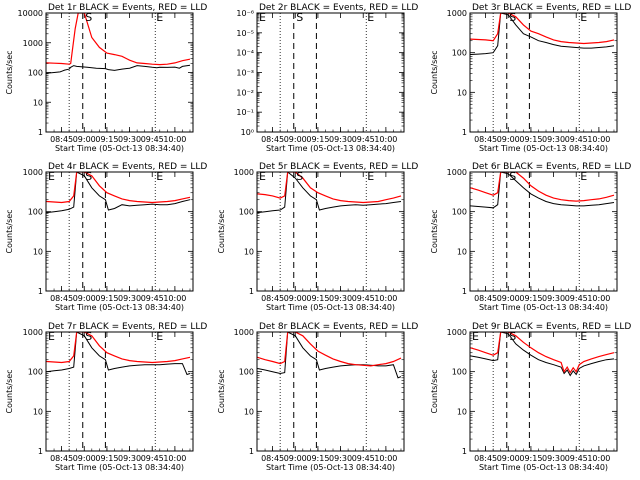 This screenshot has width=640, height=480. I want to click on y-tick-label: 10⁻⁴, so click(245, 53).